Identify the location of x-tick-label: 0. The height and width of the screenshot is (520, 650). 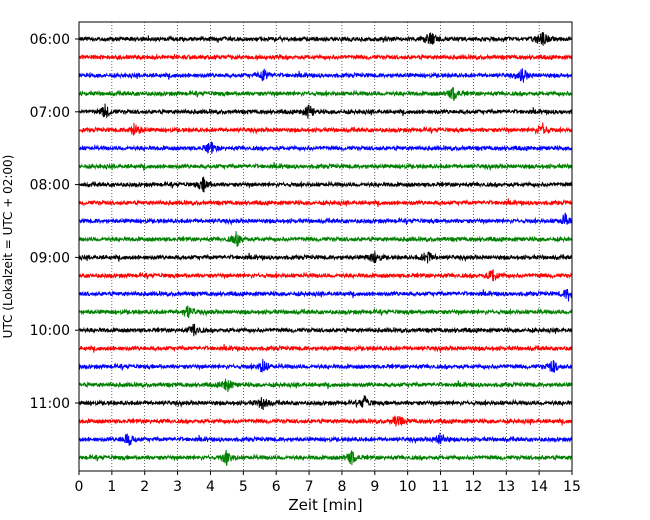
(79, 487).